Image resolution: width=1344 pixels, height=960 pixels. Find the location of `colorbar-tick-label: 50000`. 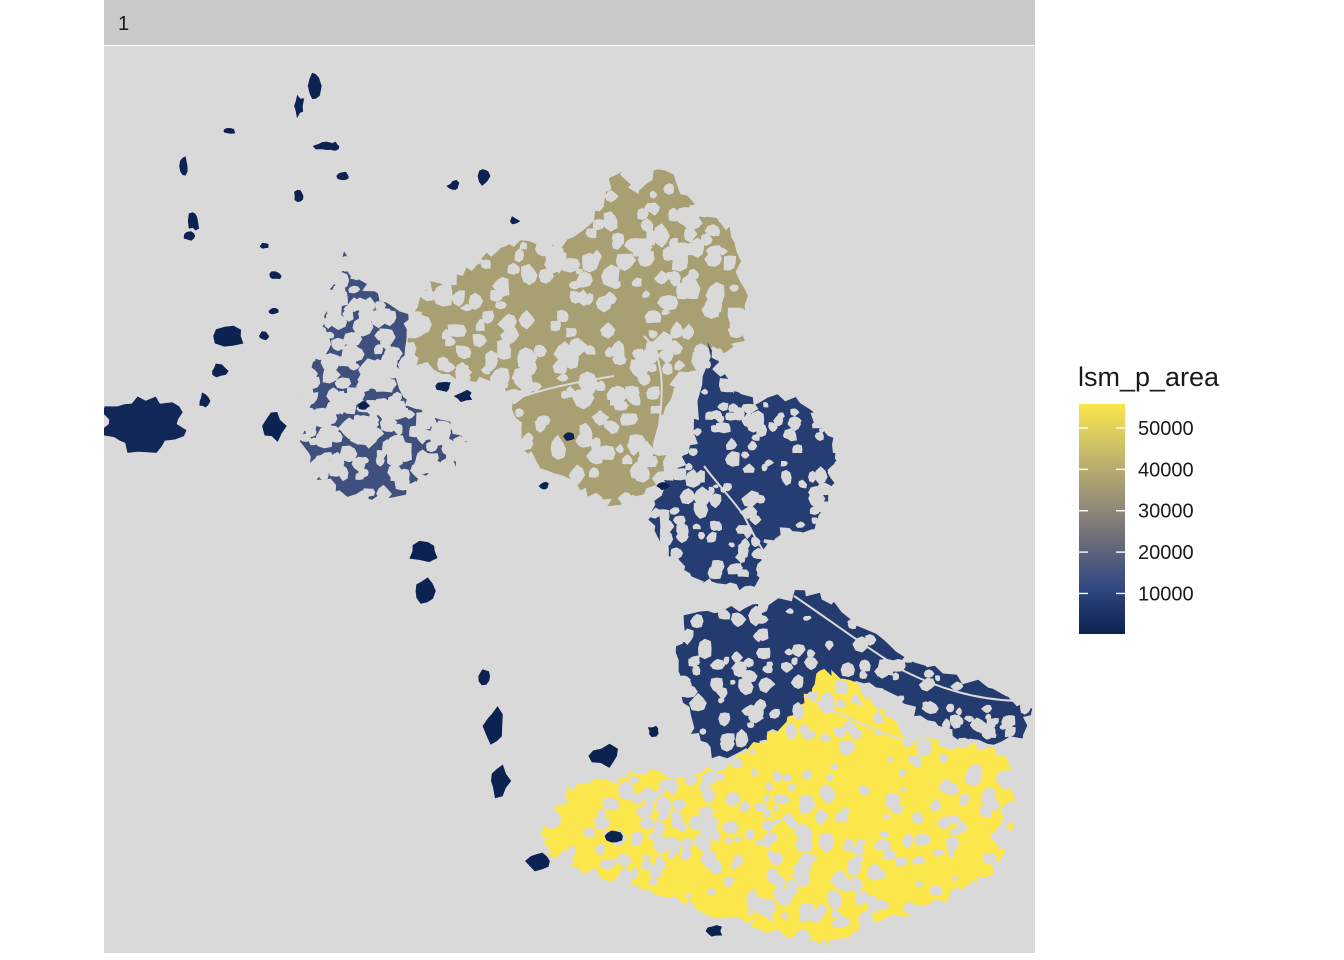

colorbar-tick-label: 50000 is located at coordinates (1166, 429).